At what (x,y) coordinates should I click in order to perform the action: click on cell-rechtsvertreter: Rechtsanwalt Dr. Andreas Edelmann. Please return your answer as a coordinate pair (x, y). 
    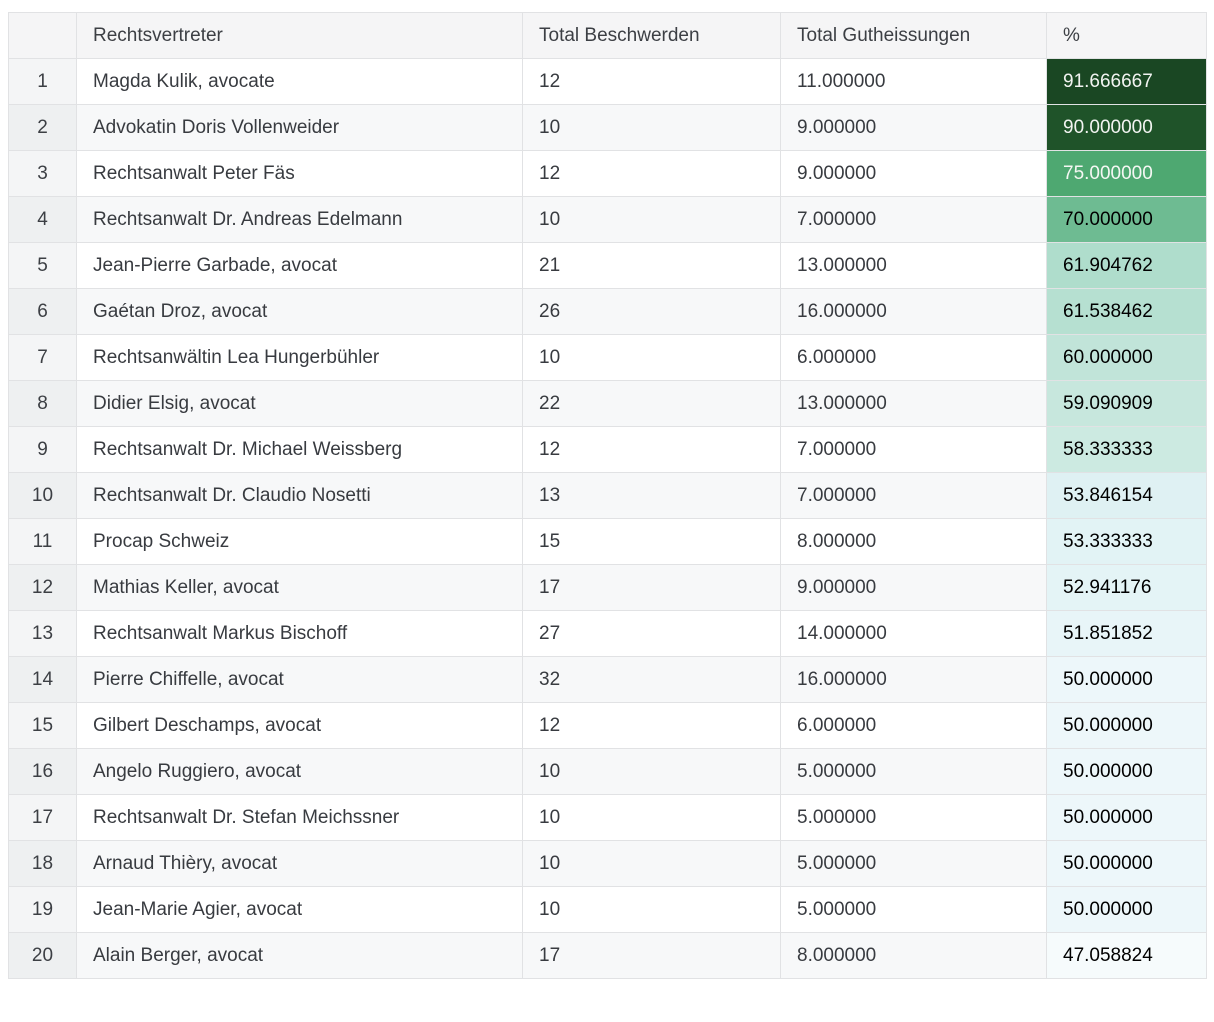
    Looking at the image, I should click on (299, 219).